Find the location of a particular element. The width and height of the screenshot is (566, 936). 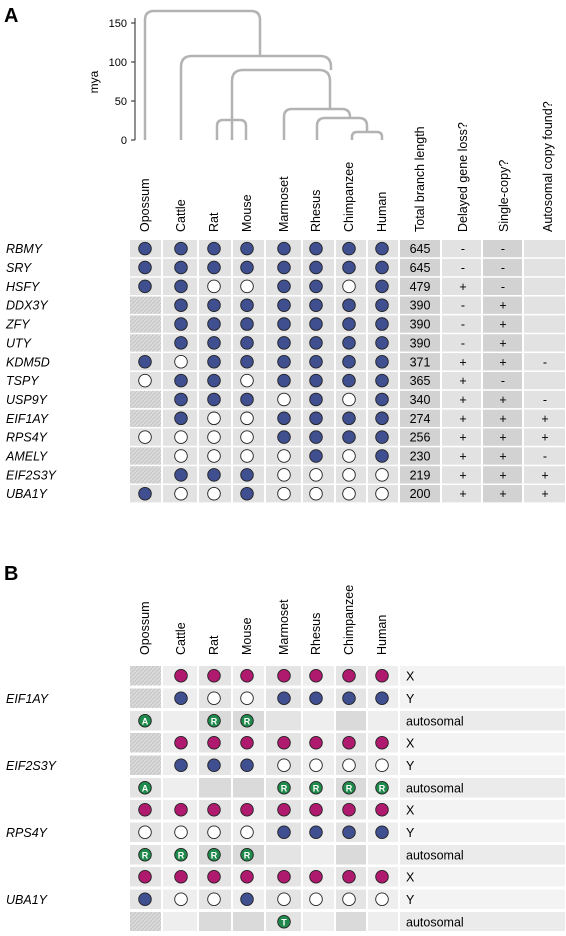

delayed-gene-loss: - is located at coordinates (463, 325).